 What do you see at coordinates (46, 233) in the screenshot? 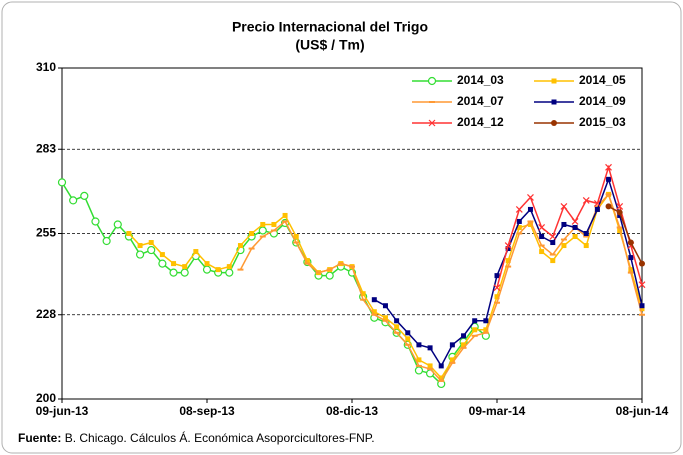
I see `y-tick-label: 255` at bounding box center [46, 233].